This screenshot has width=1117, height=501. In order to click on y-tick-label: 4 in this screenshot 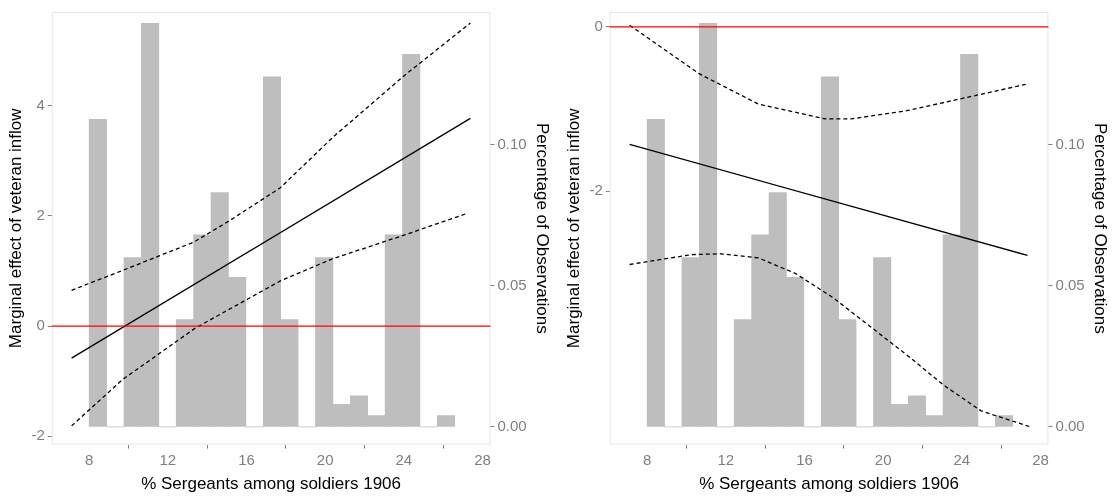, I will do `click(40, 104)`.